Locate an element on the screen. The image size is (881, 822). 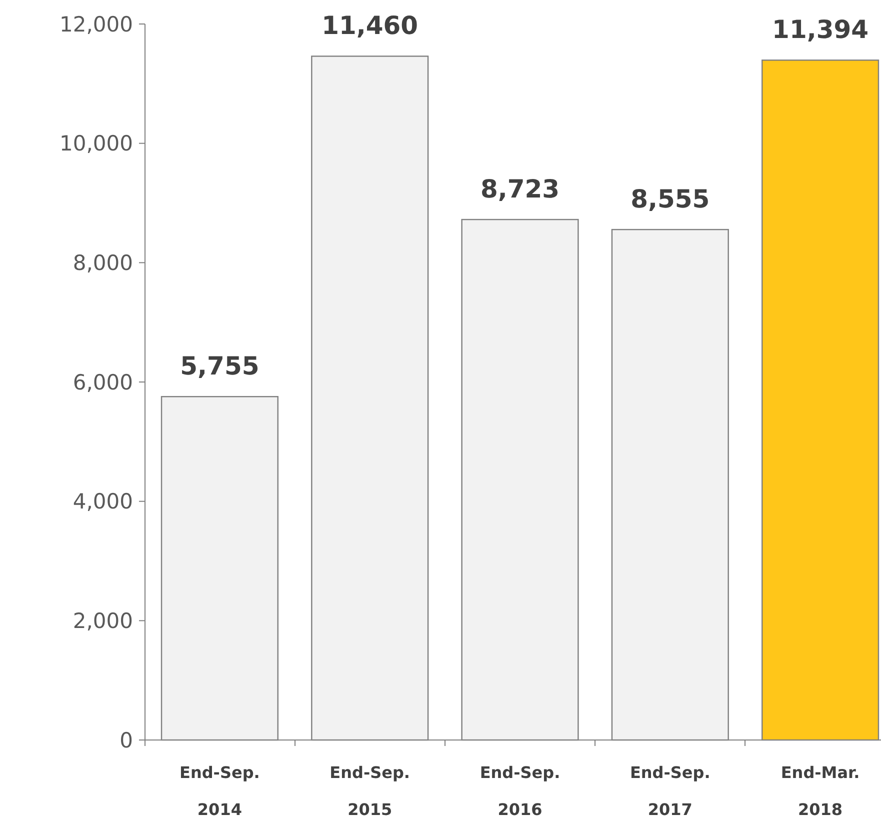
y-tick-label: 8,000 is located at coordinates (102, 263).